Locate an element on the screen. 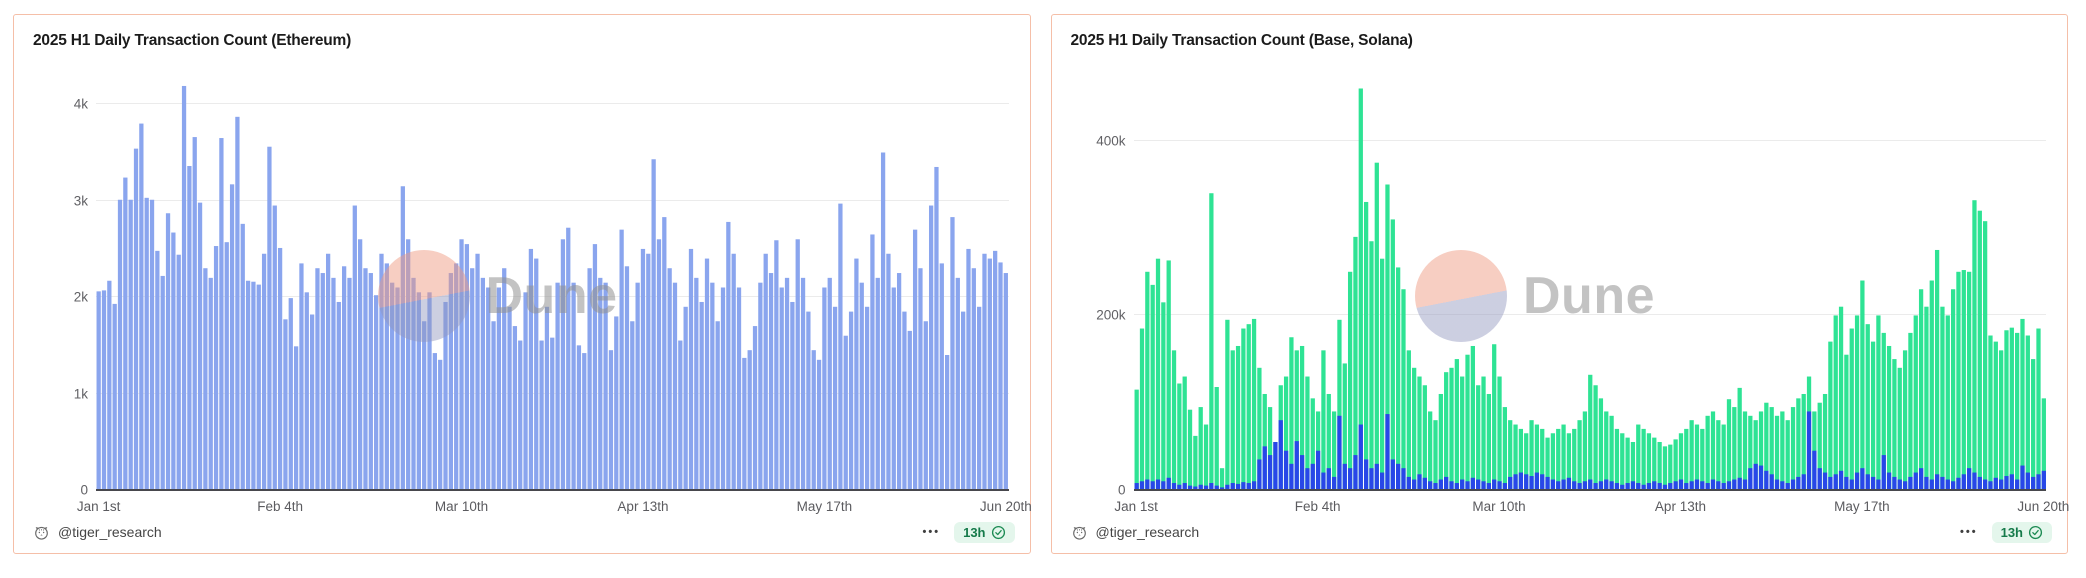  y-axis-label: 4k is located at coordinates (80, 104).